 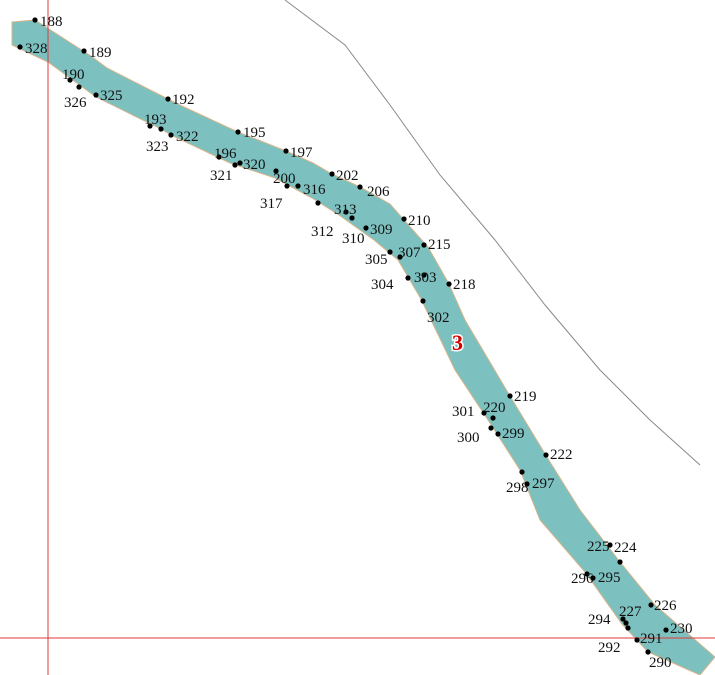 What do you see at coordinates (187, 137) in the screenshot?
I see `point-label-322: 322` at bounding box center [187, 137].